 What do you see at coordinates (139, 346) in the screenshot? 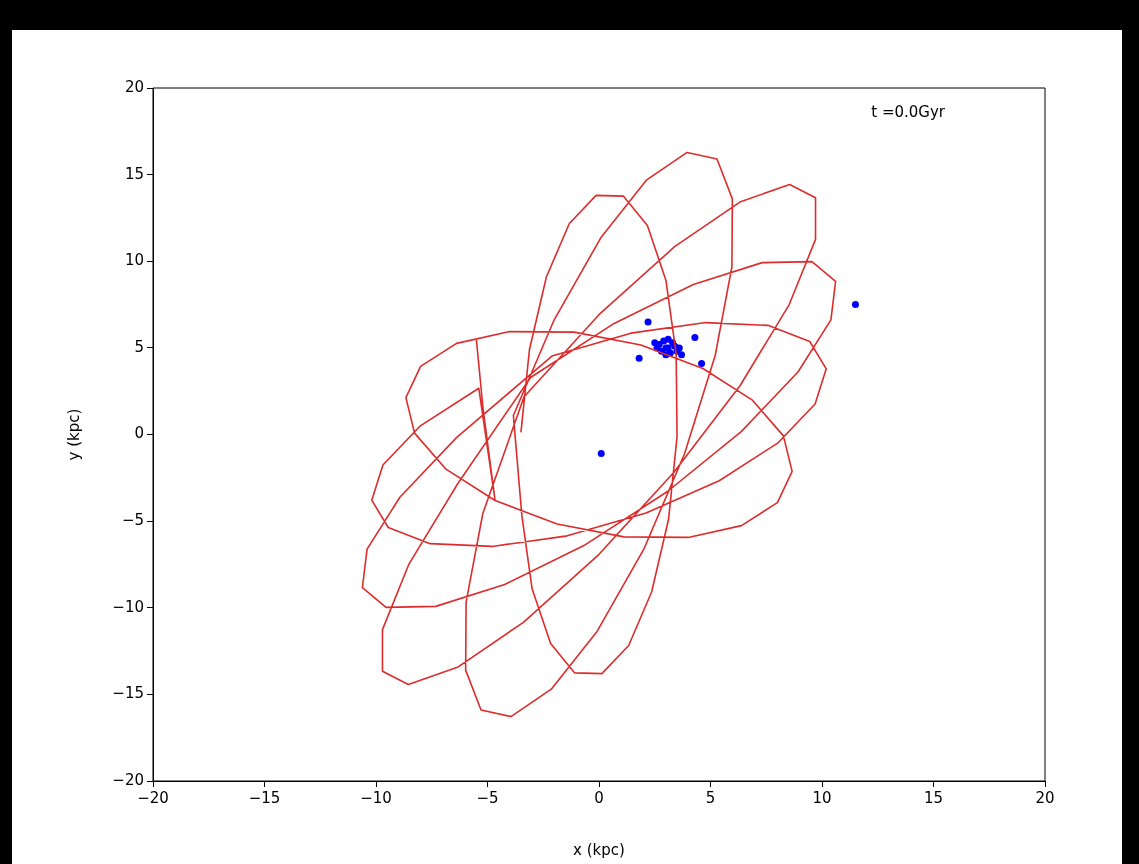
I see `y-tick-label: 5` at bounding box center [139, 346].